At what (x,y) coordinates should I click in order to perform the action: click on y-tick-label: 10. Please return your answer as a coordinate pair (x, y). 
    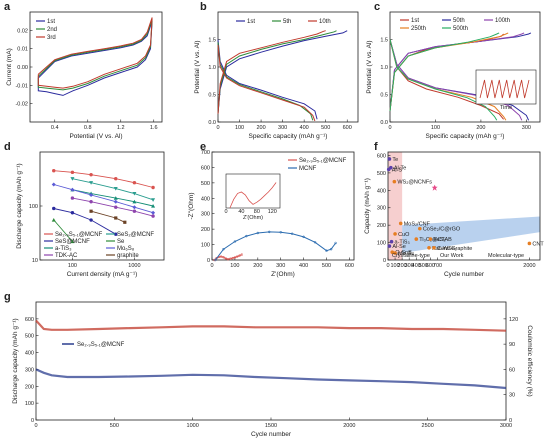
    Looking at the image, I should click on (35, 261).